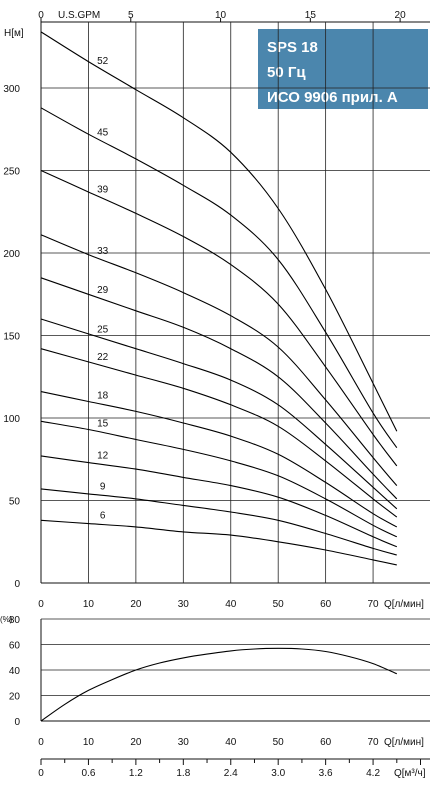 Image resolution: width=435 pixels, height=794 pixels. What do you see at coordinates (231, 773) in the screenshot?
I see `m3h-tick-label: 2.4` at bounding box center [231, 773].